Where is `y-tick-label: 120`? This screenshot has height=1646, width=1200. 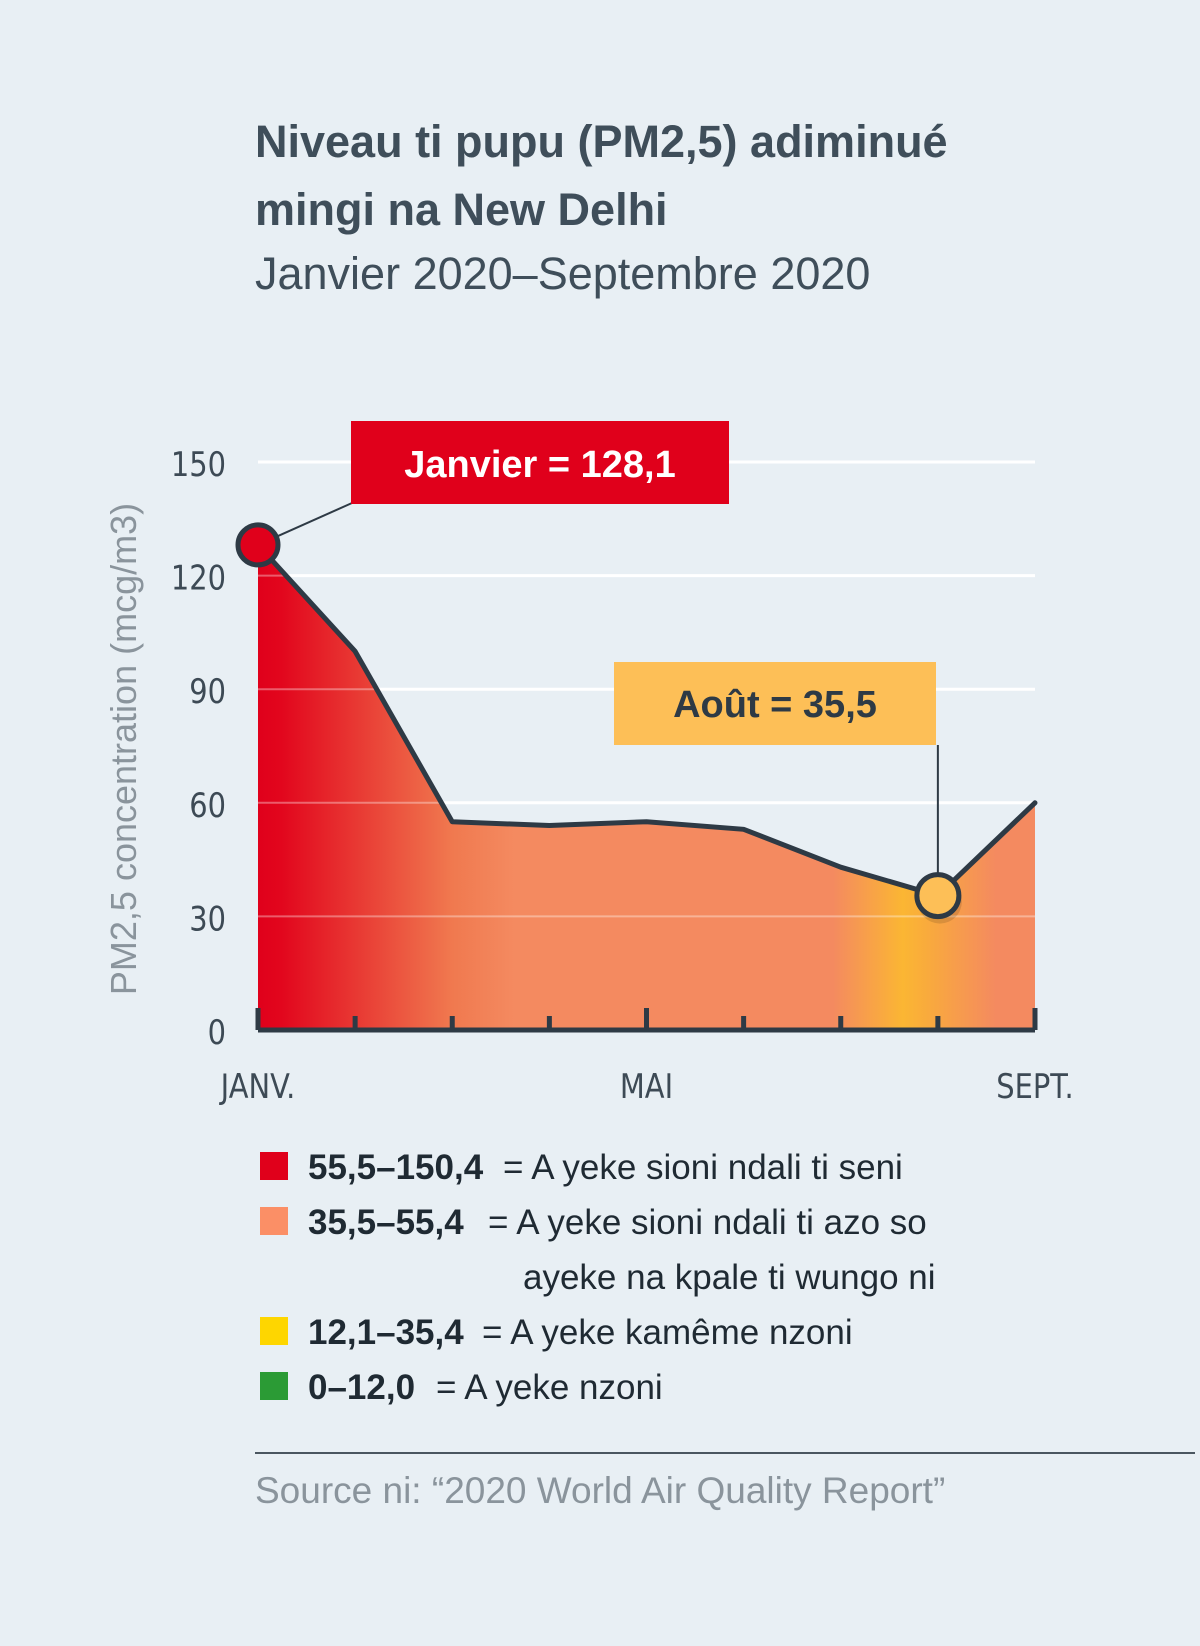
y-tick-label: 120 is located at coordinates (198, 578).